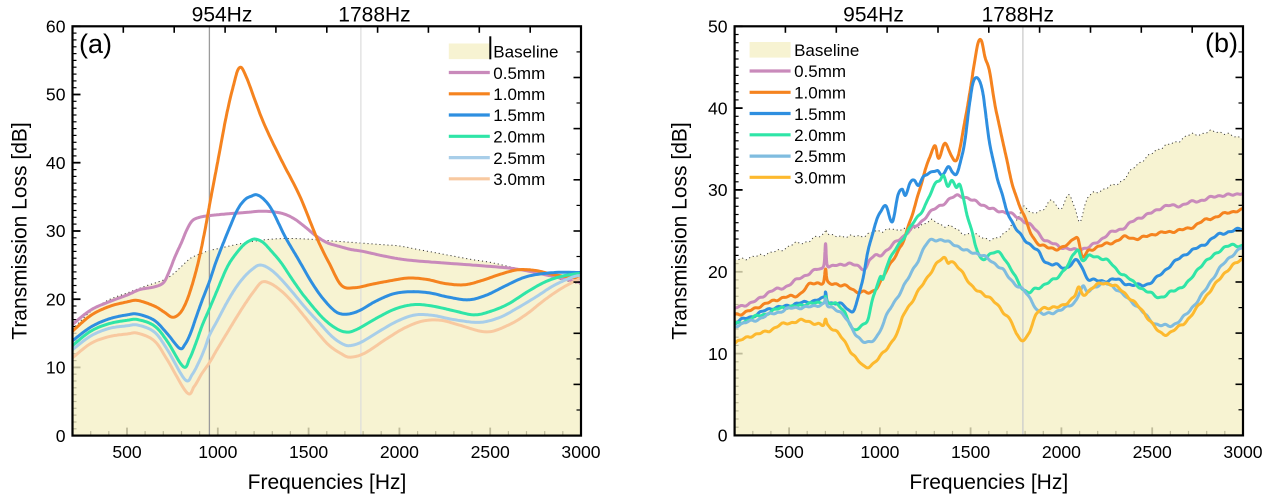 The image size is (1265, 503). What do you see at coordinates (56, 27) in the screenshot?
I see `svg-text: 60` at bounding box center [56, 27].